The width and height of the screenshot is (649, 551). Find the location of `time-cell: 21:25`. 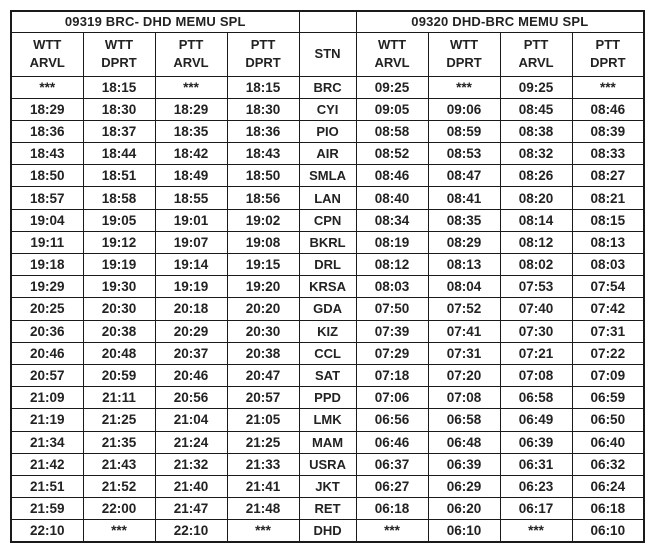

time-cell: 21:25 is located at coordinates (119, 420).